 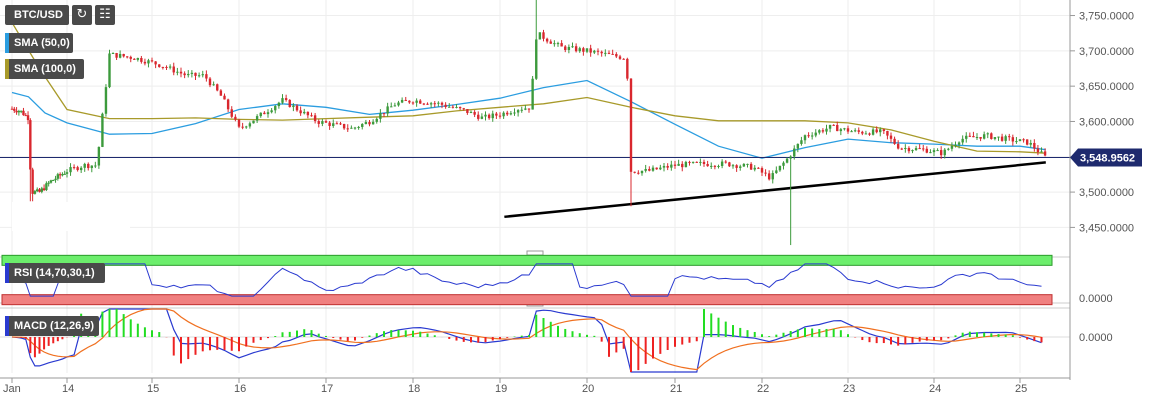 What do you see at coordinates (1106, 157) in the screenshot?
I see `current-price-tag` at bounding box center [1106, 157].